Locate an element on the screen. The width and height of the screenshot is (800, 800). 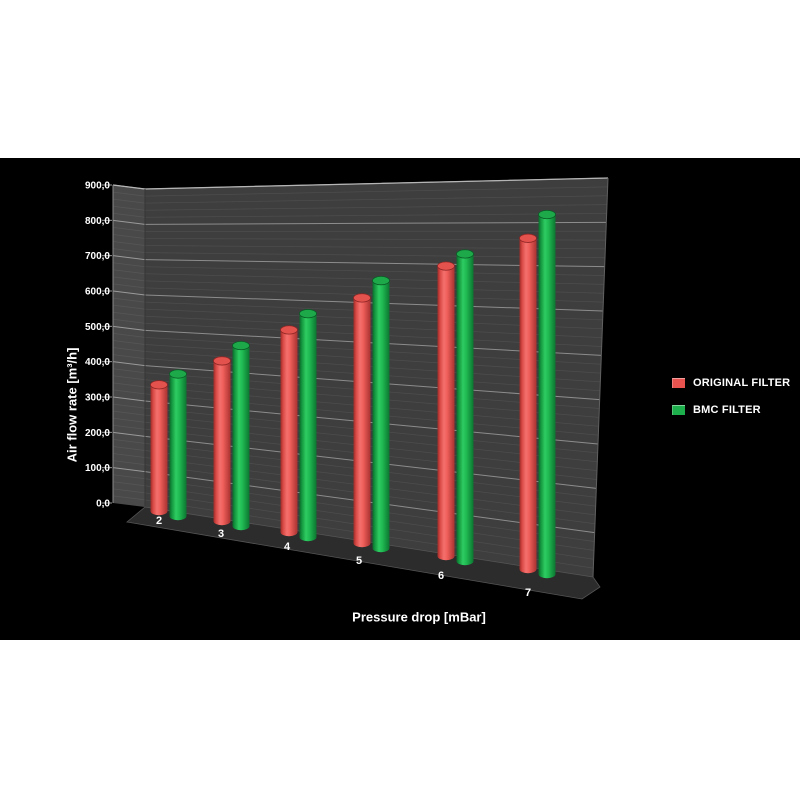
legend-item-bmc-filter: BMC FILTER is located at coordinates (731, 410).